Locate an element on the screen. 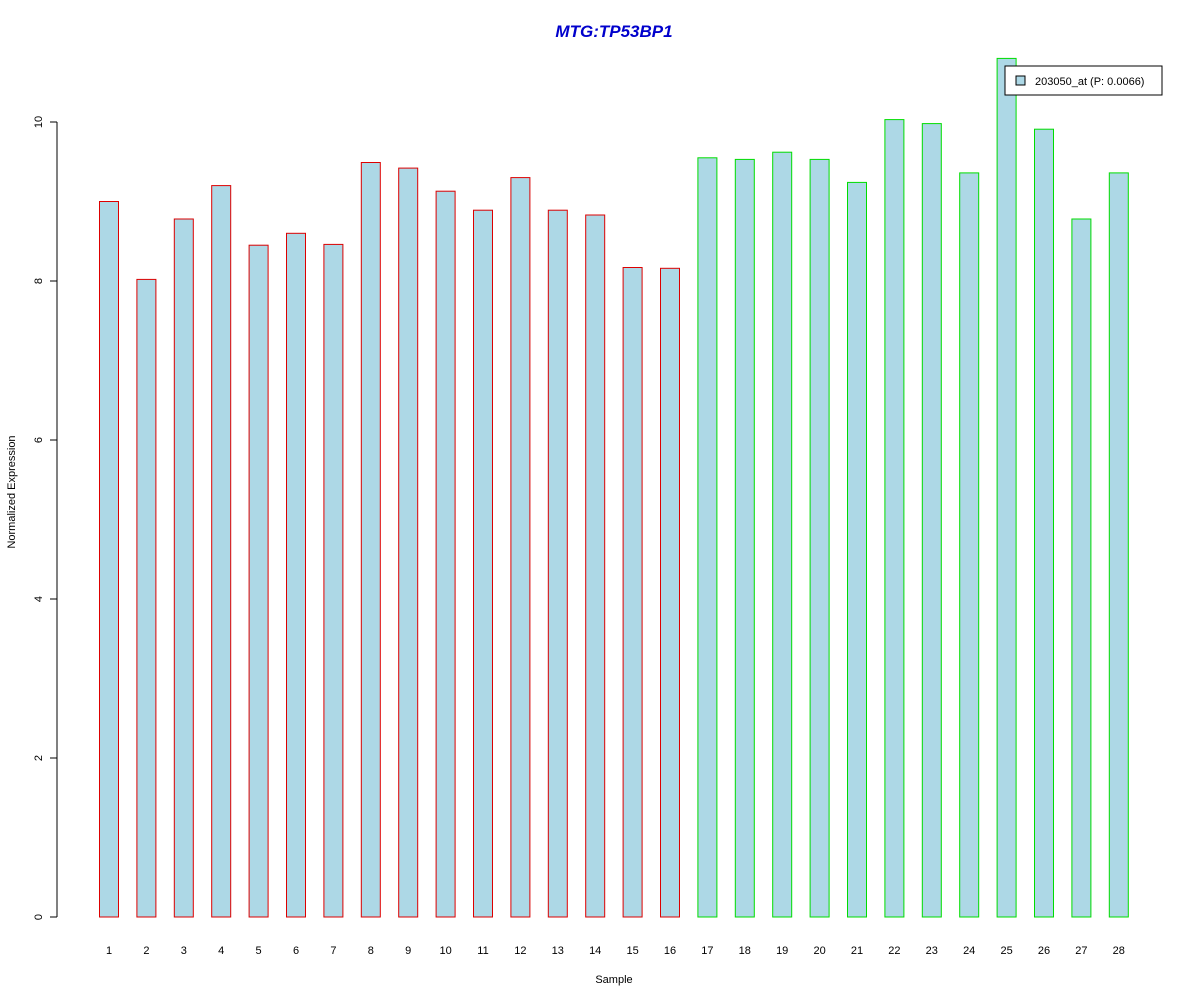 The image size is (1200, 1000). chart-title: MTG:TP53BP1 is located at coordinates (613, 31).